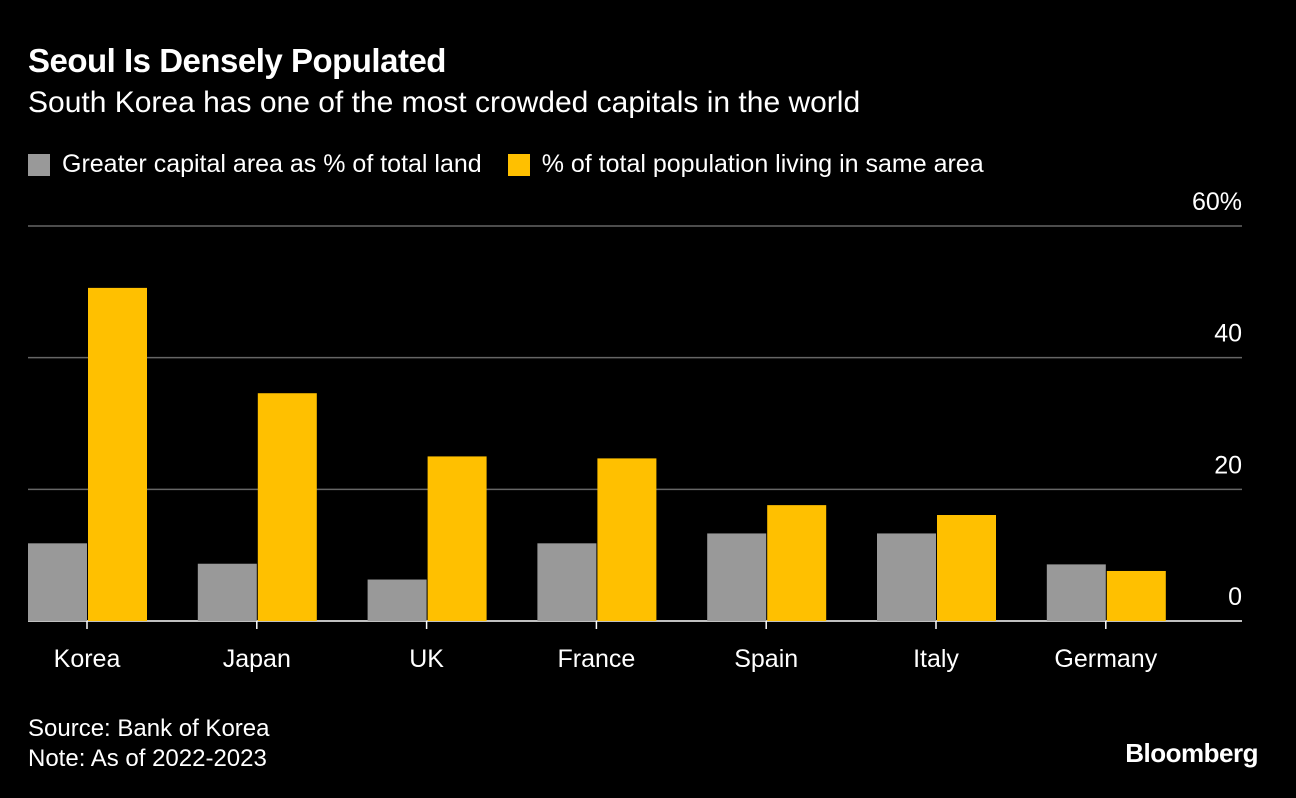 This screenshot has height=798, width=1296. I want to click on bar-land-uk, so click(397, 600).